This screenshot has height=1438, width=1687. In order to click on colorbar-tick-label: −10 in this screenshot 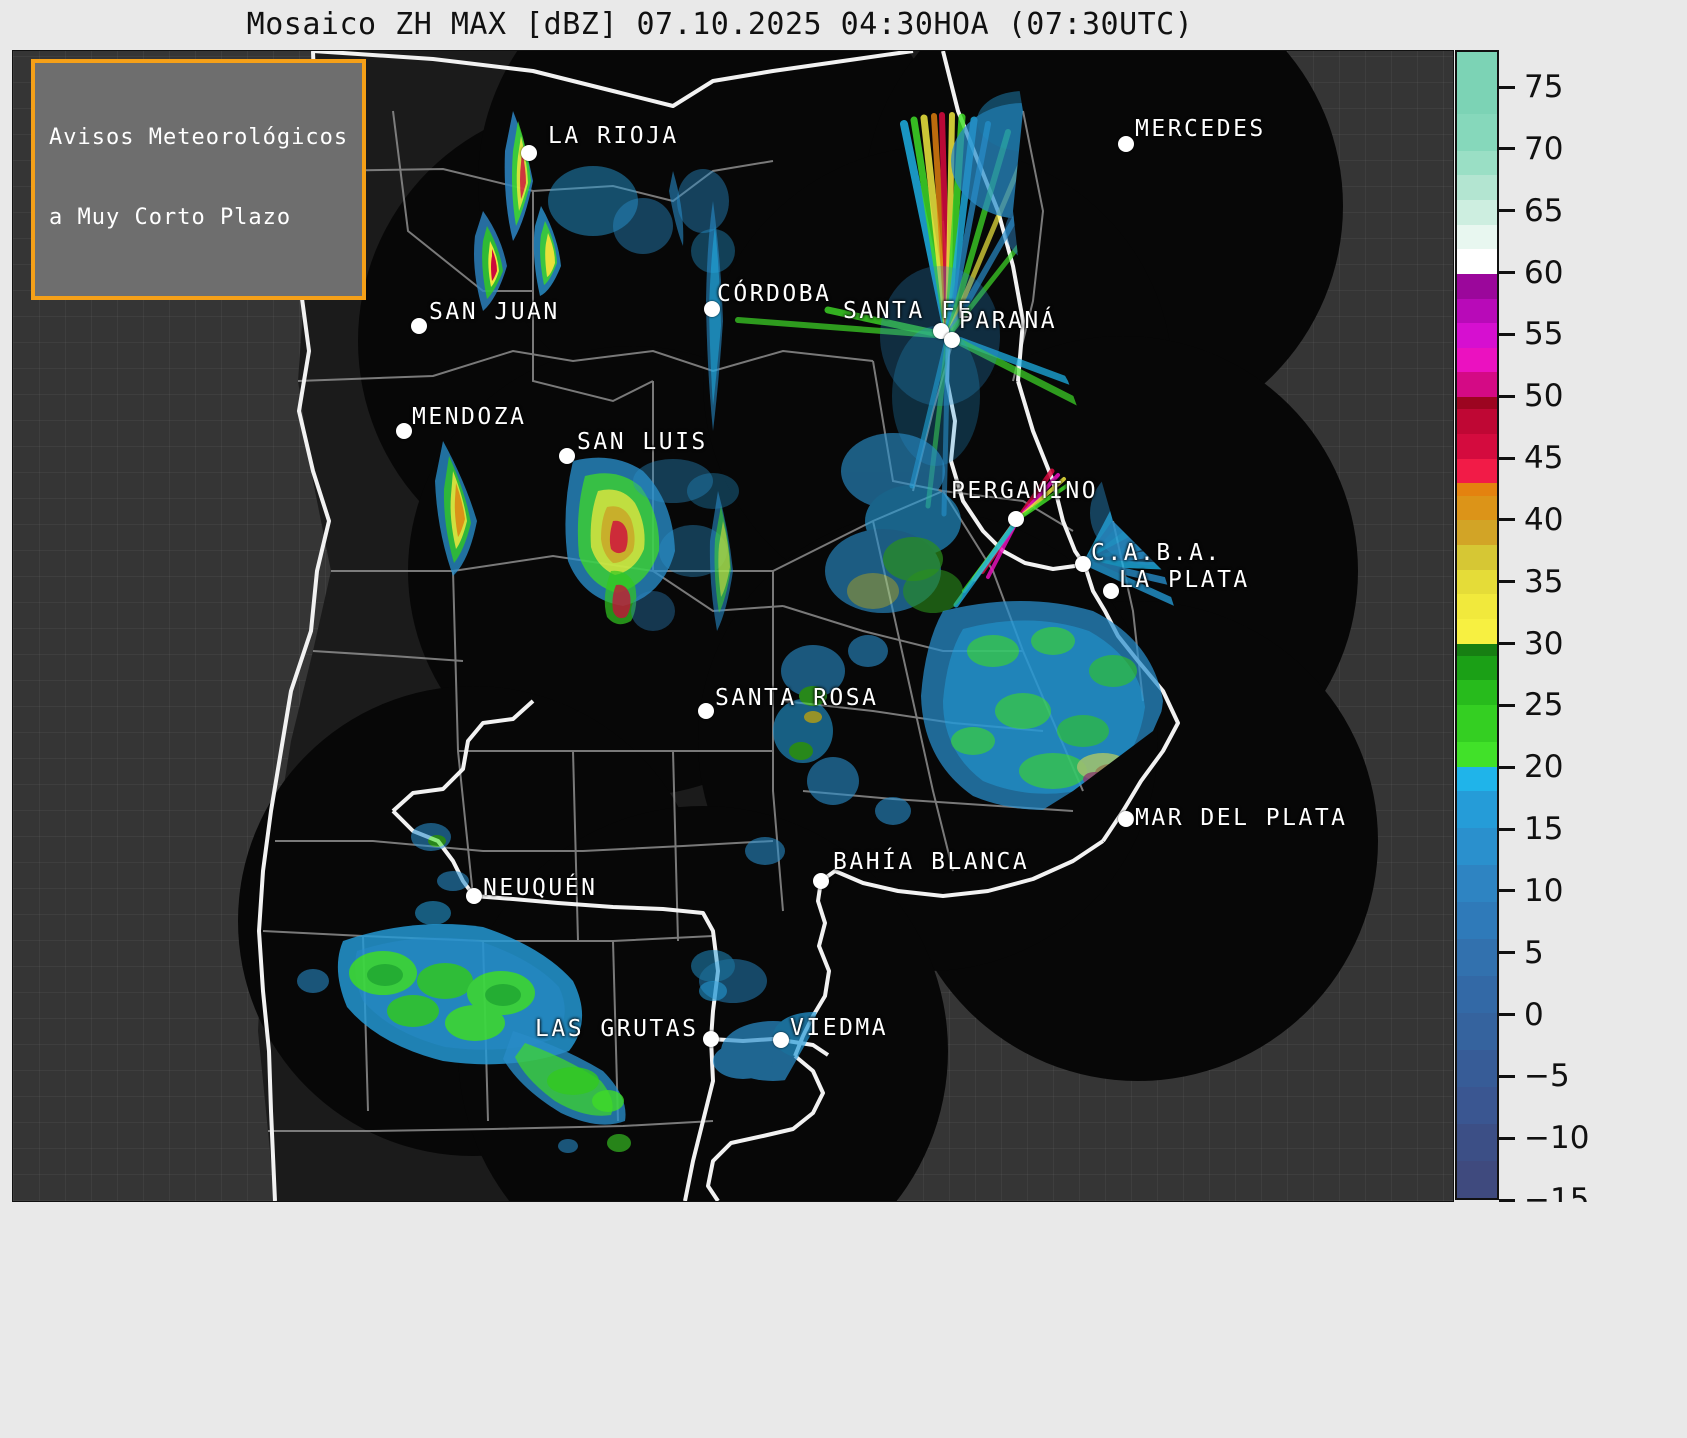, I will do `click(1557, 1138)`.